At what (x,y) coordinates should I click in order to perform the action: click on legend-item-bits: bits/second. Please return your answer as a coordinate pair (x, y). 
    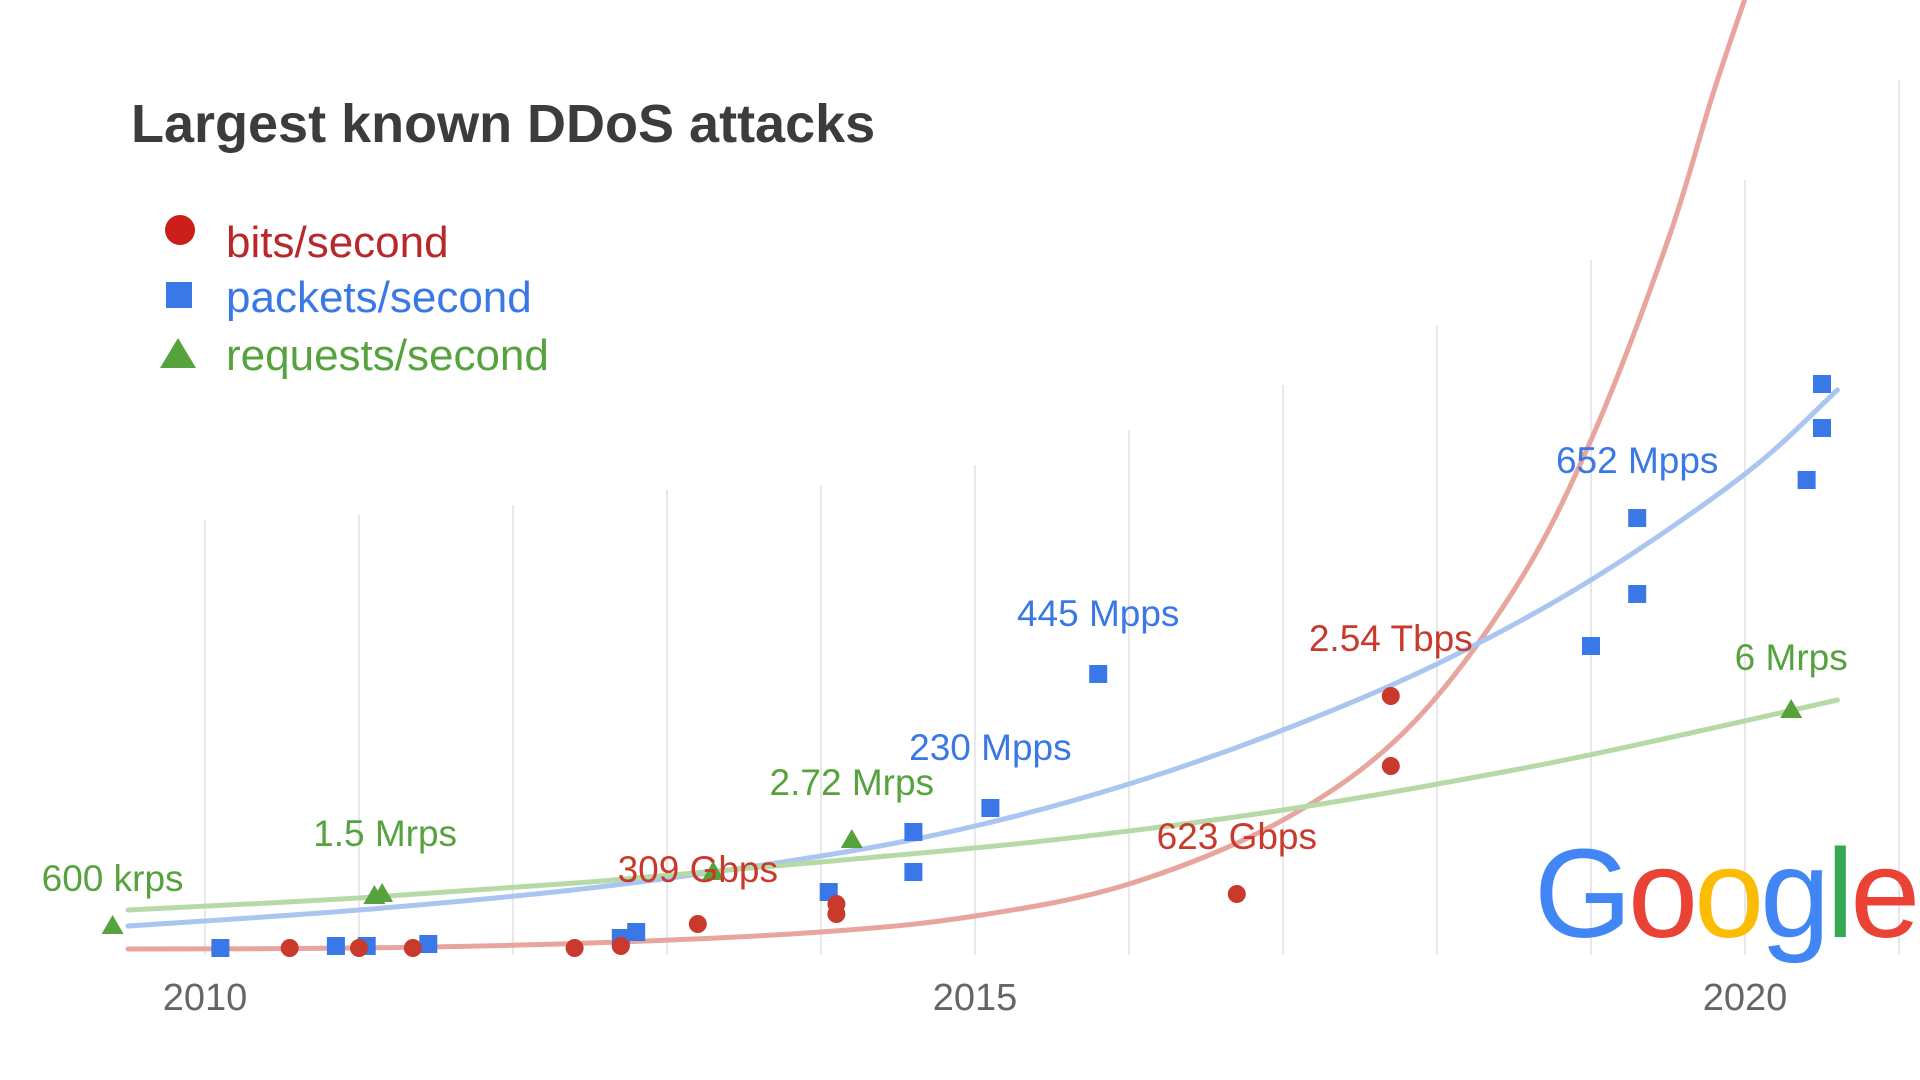
    Looking at the image, I should click on (307, 241).